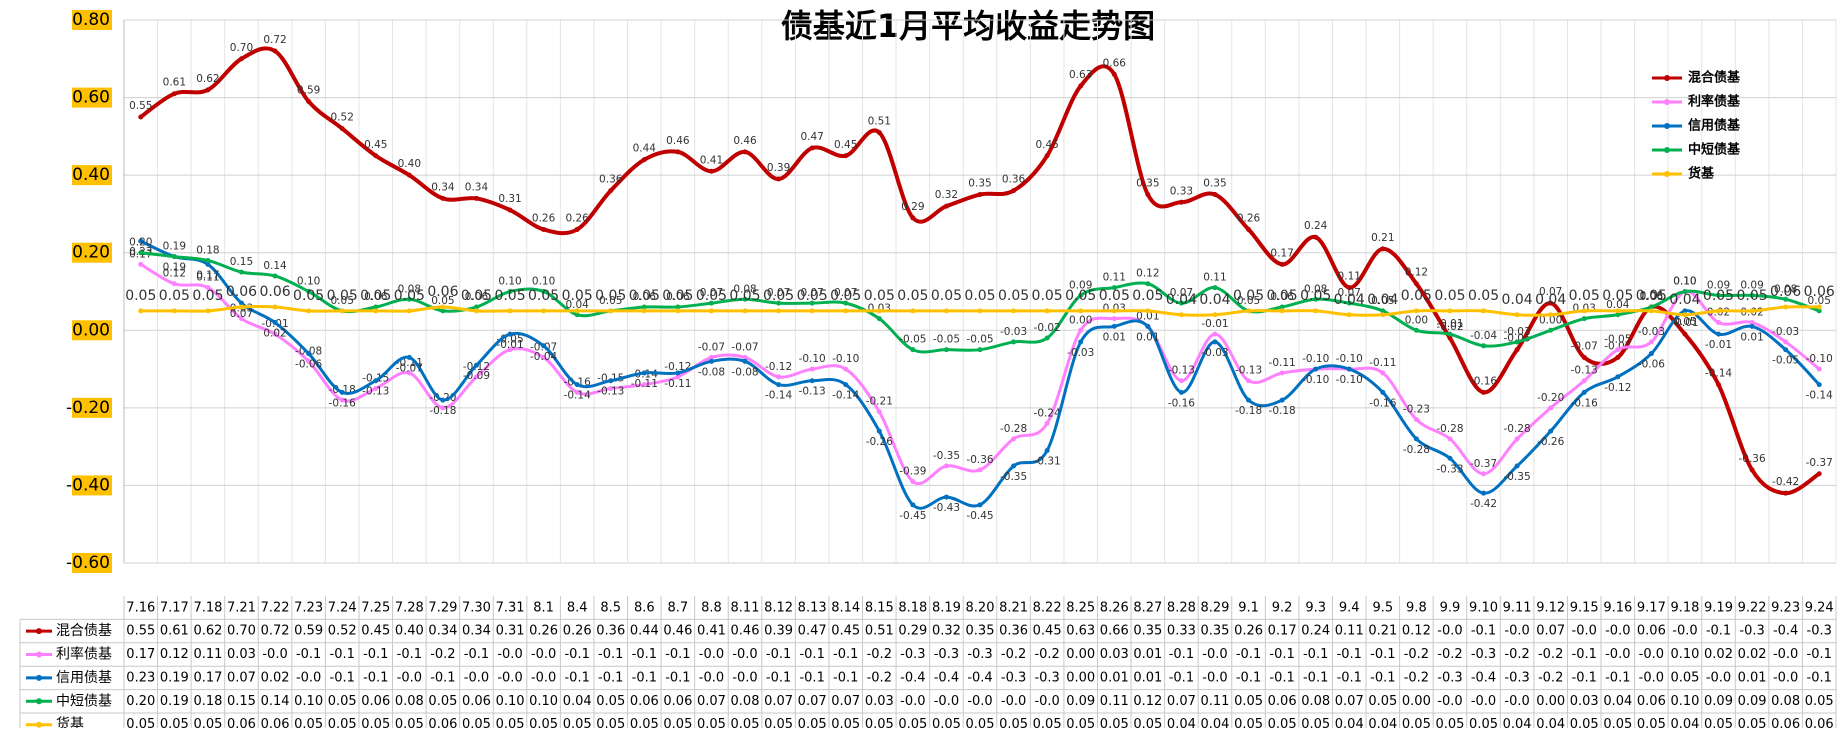 This screenshot has height=732, width=1843. What do you see at coordinates (140, 677) in the screenshot?
I see `table-cell: 0.23` at bounding box center [140, 677].